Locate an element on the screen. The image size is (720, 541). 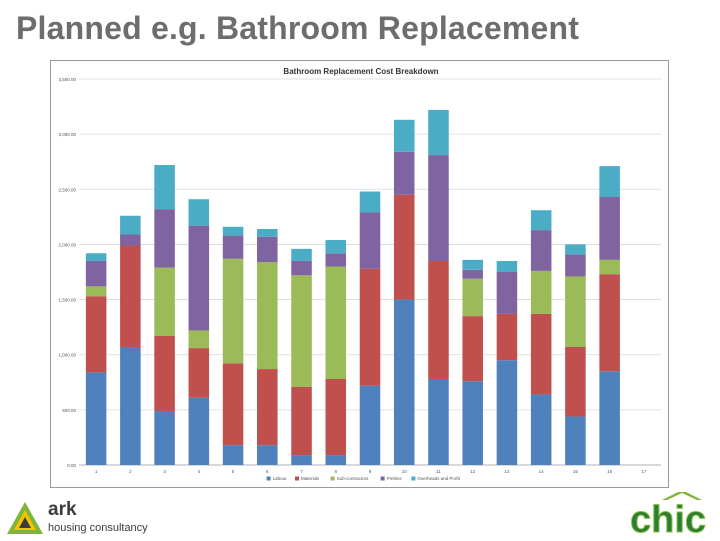
x-tick-label: 17 is located at coordinates (644, 471).